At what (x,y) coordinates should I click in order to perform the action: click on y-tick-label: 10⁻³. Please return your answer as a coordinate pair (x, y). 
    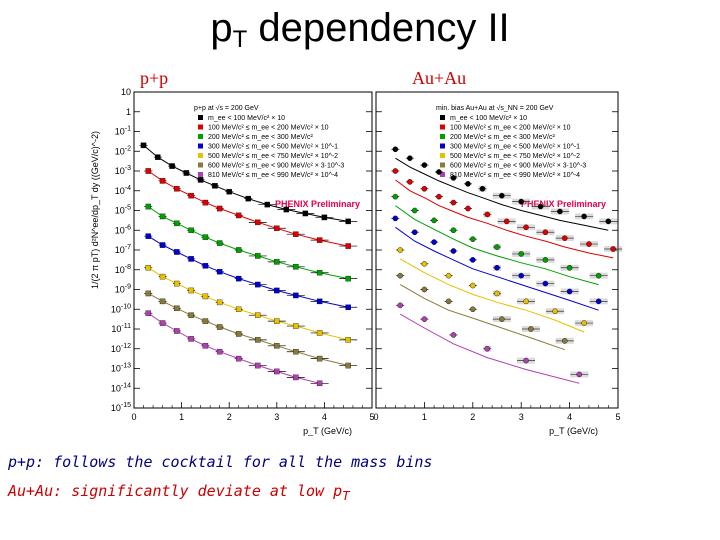
    Looking at the image, I should click on (123, 170).